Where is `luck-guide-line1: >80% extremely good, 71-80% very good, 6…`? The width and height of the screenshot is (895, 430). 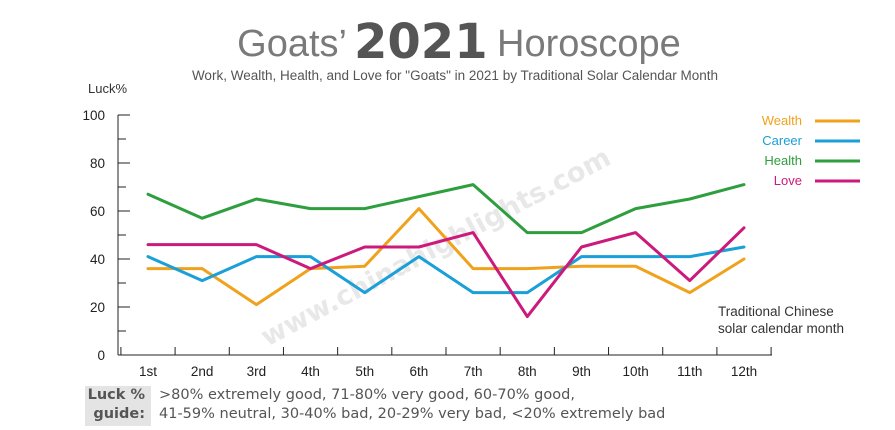 luck-guide-line1: >80% extremely good, 71-80% very good, 6… is located at coordinates (367, 395).